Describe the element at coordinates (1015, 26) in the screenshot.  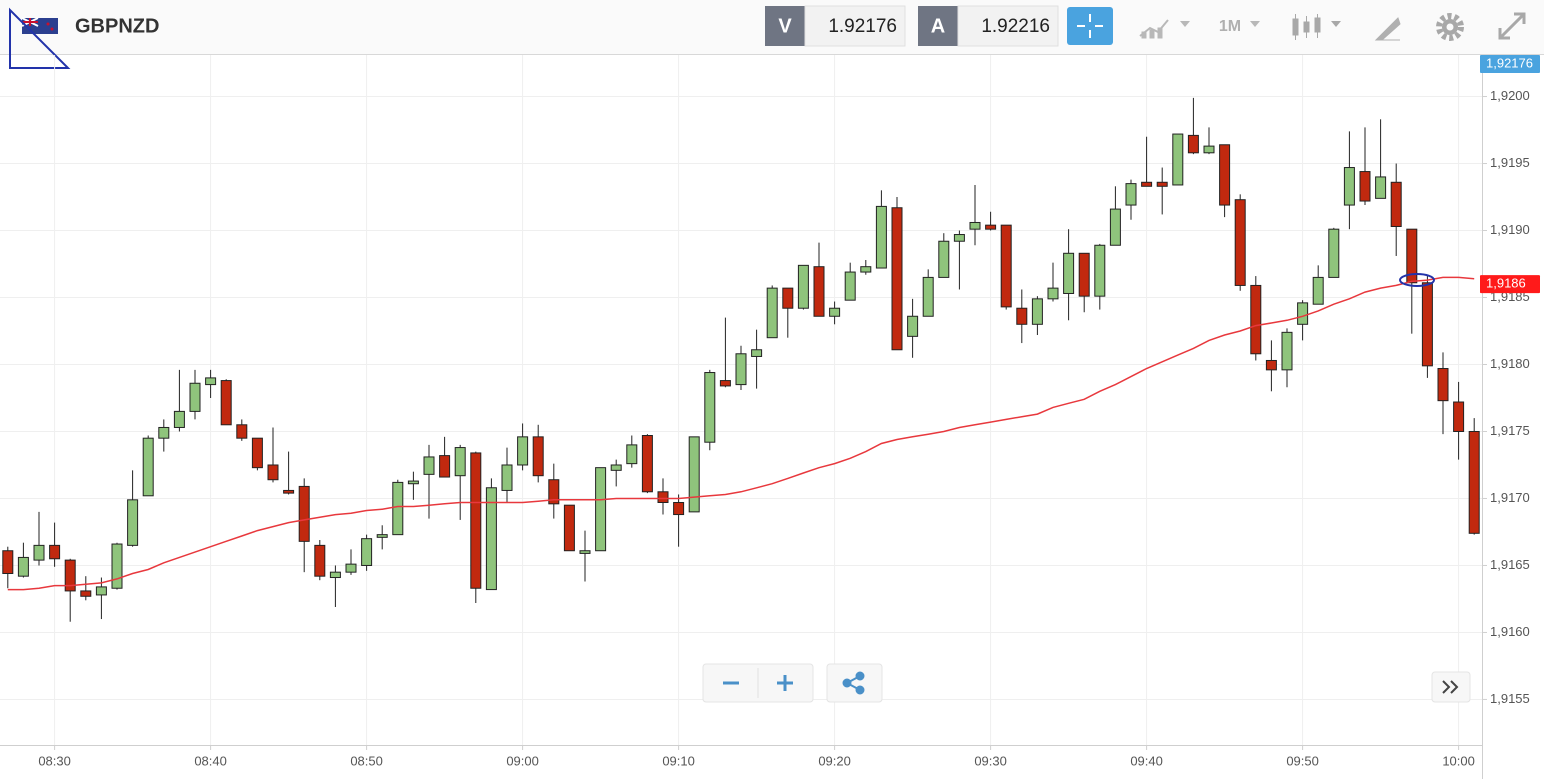
I see `ask-price: 1.92216` at that location.